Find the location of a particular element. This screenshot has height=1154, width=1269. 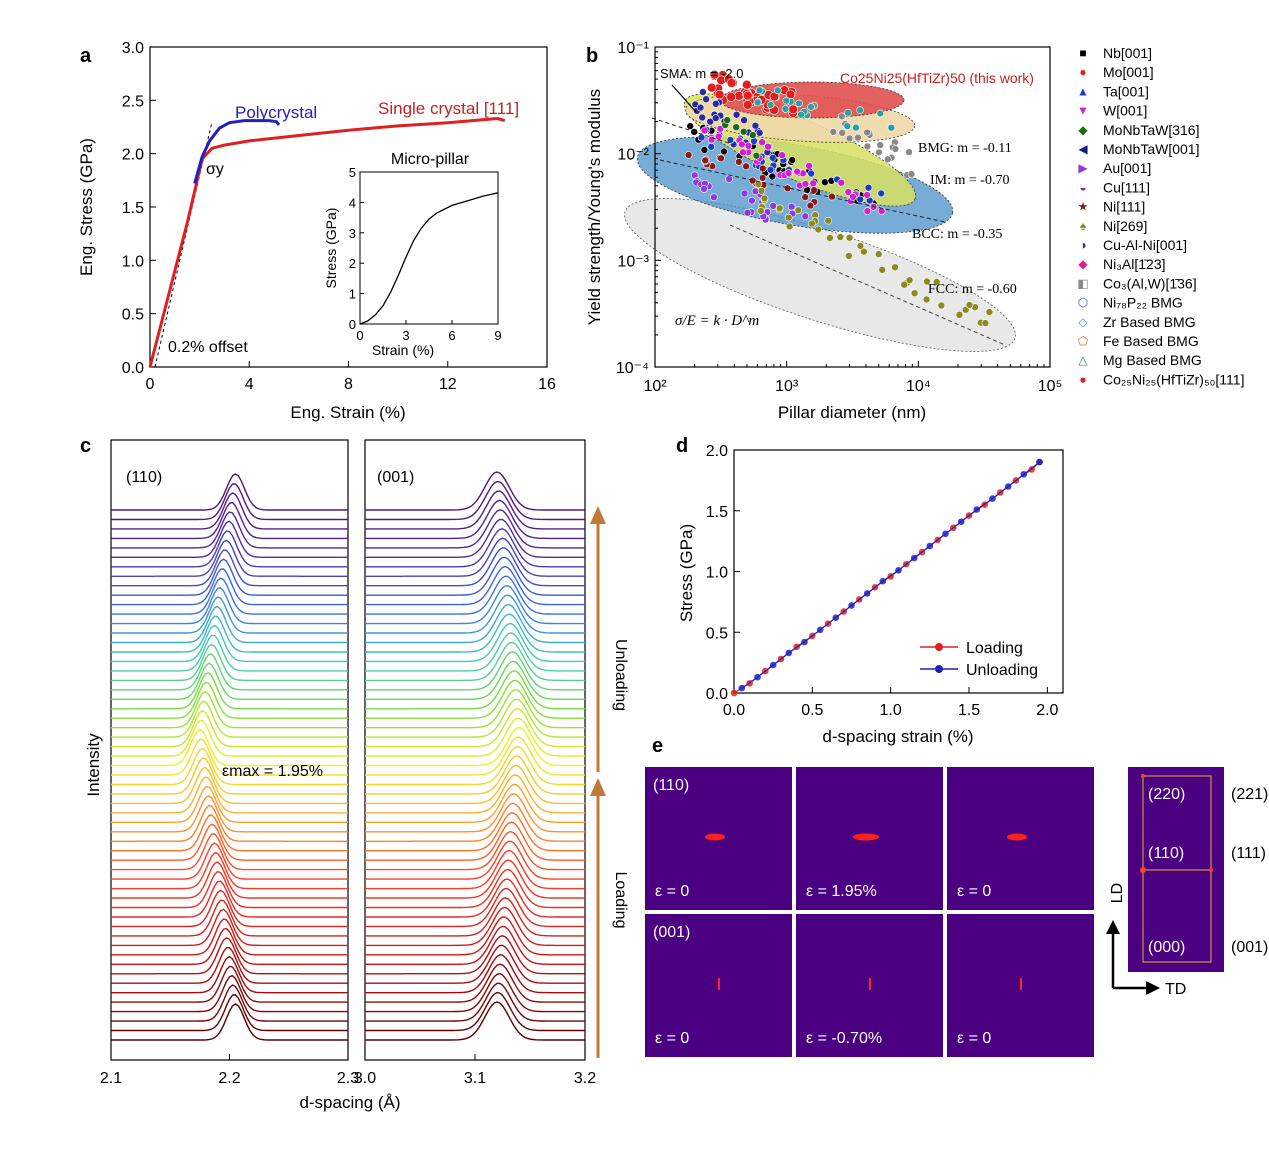

b-xtick-label: 10⁵ is located at coordinates (1050, 386).